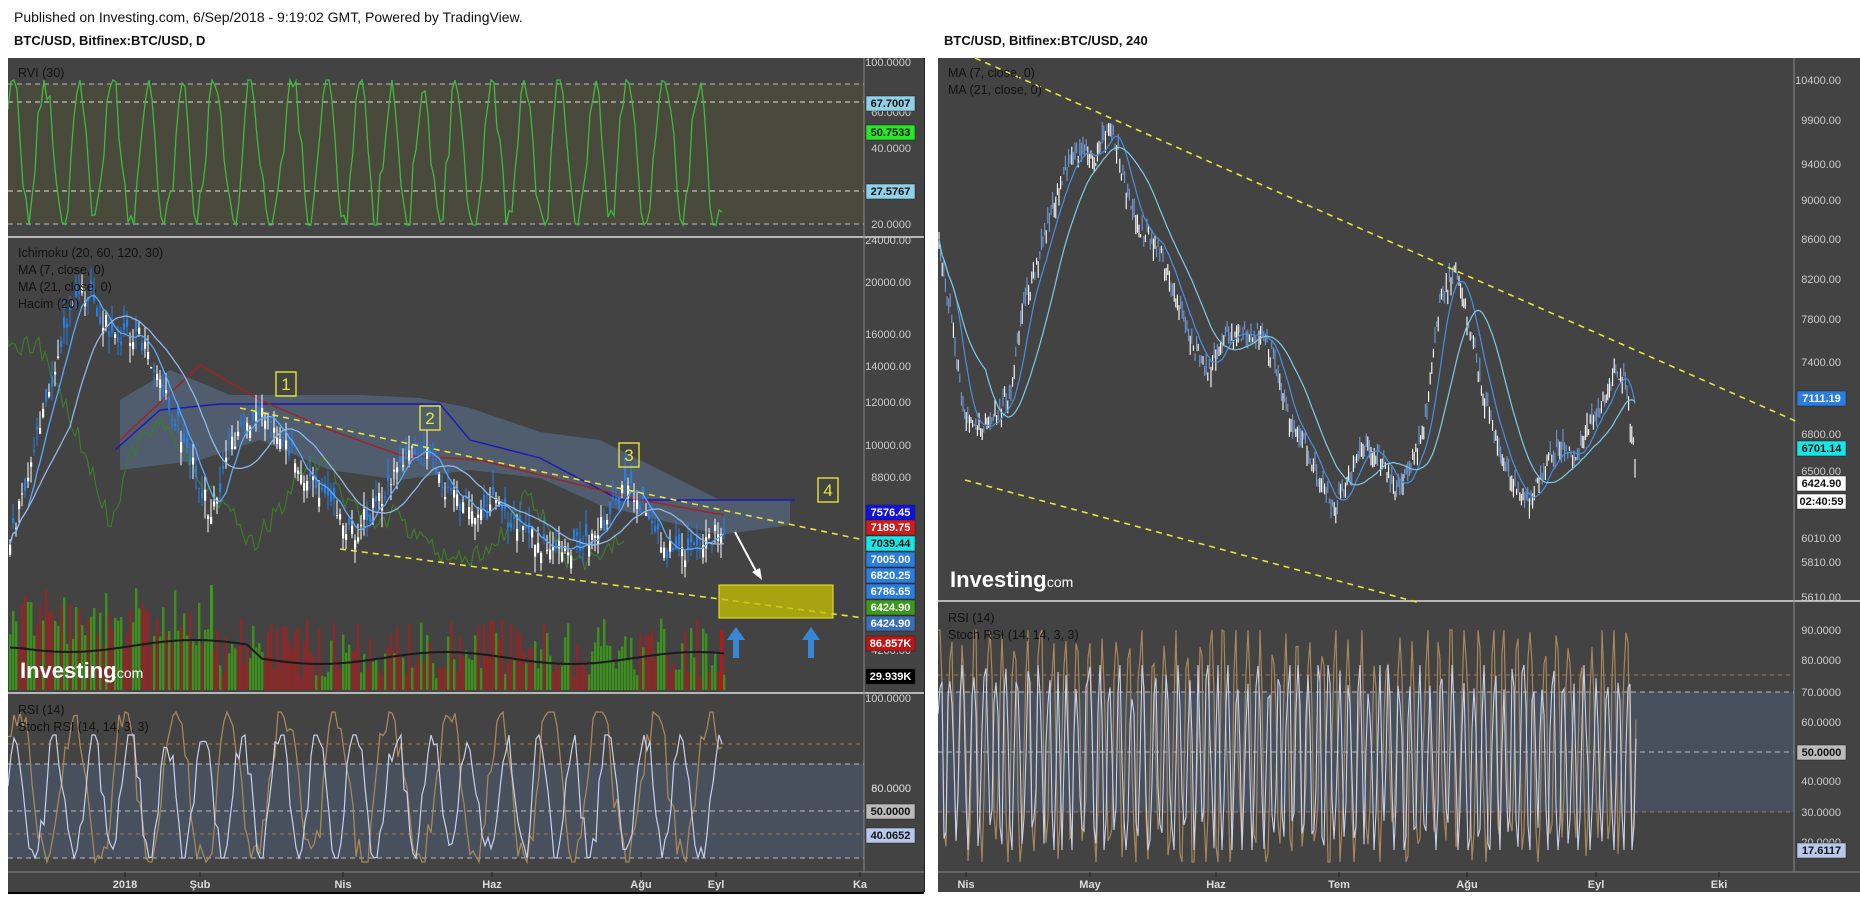 Image resolution: width=1860 pixels, height=898 pixels. Describe the element at coordinates (65, 287) in the screenshot. I see `ma21-legend: MA (21, close, 0)` at that location.